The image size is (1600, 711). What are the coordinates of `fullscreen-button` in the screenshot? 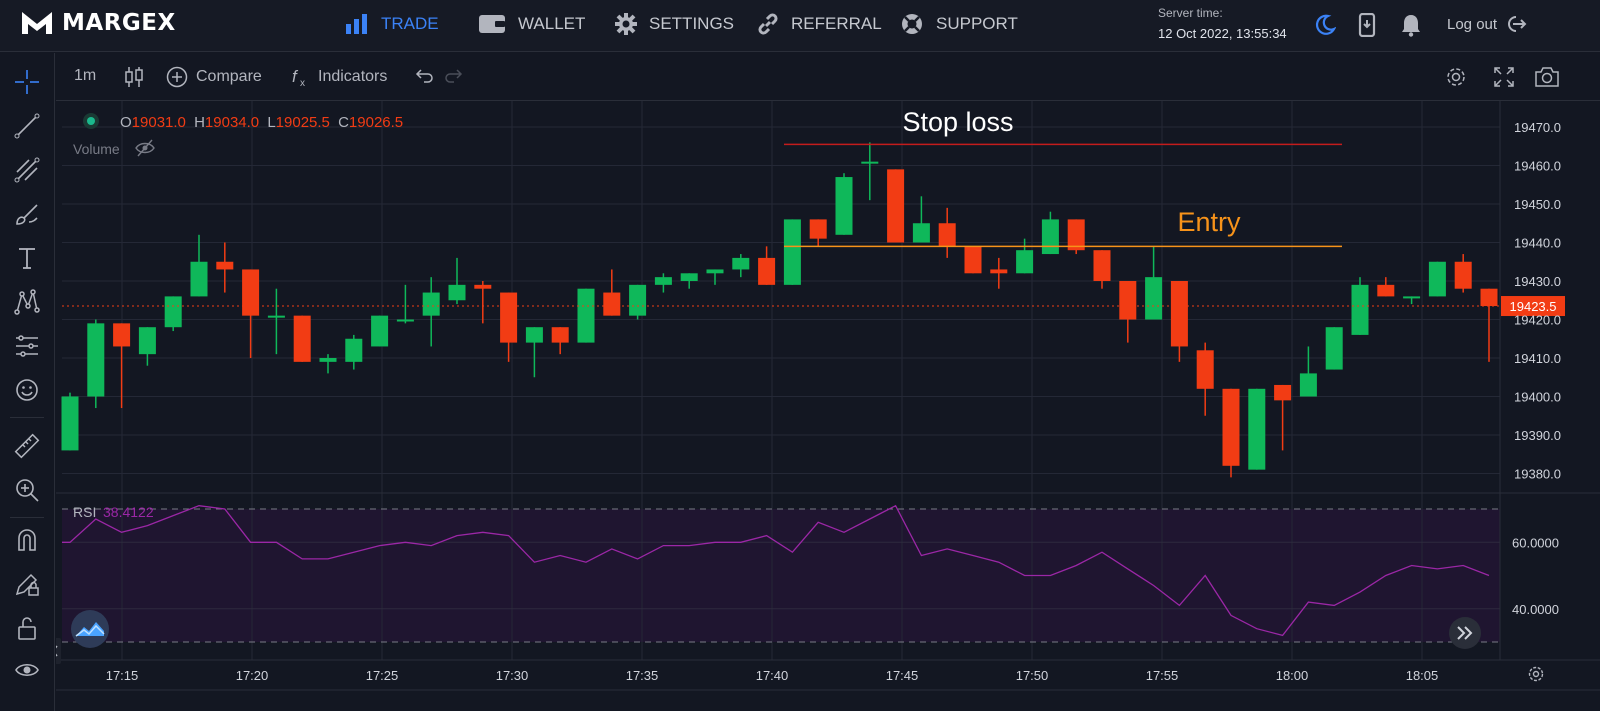 It's located at (1504, 77).